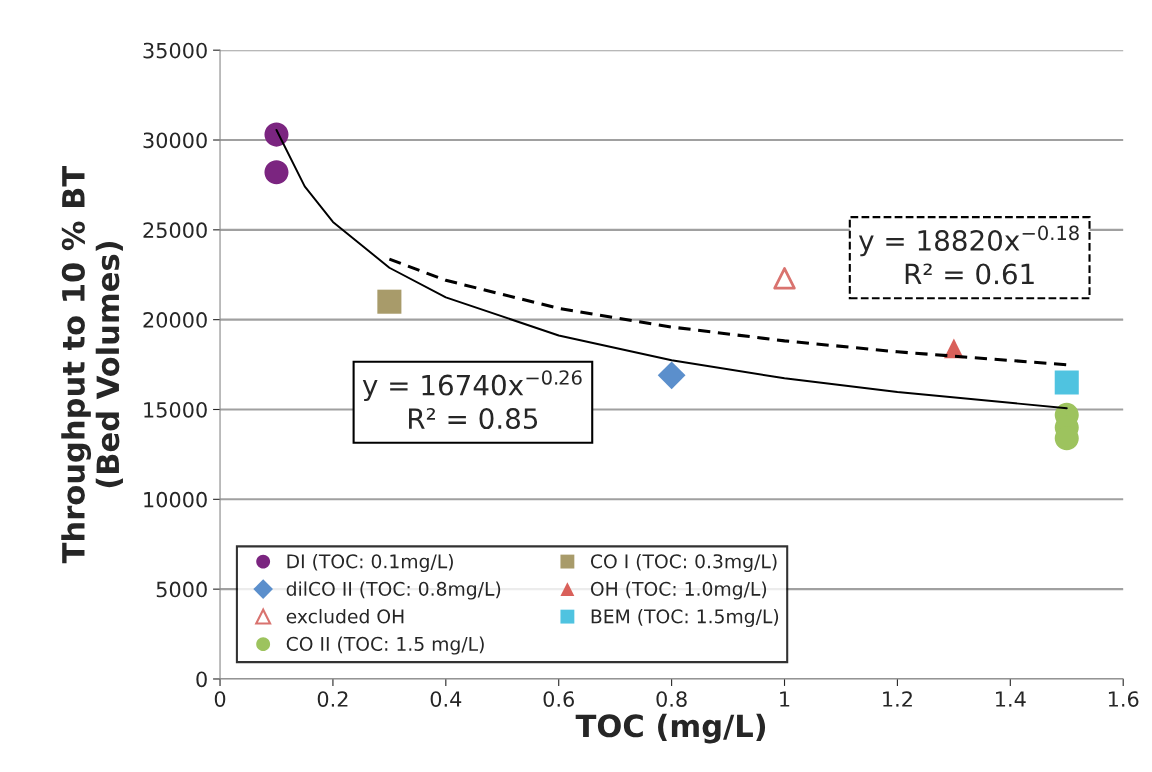 This screenshot has height=772, width=1152. Describe the element at coordinates (472, 400) in the screenshot. I see `annotation: y = 16740x$^{−0.26}$ R² = 0.85` at that location.